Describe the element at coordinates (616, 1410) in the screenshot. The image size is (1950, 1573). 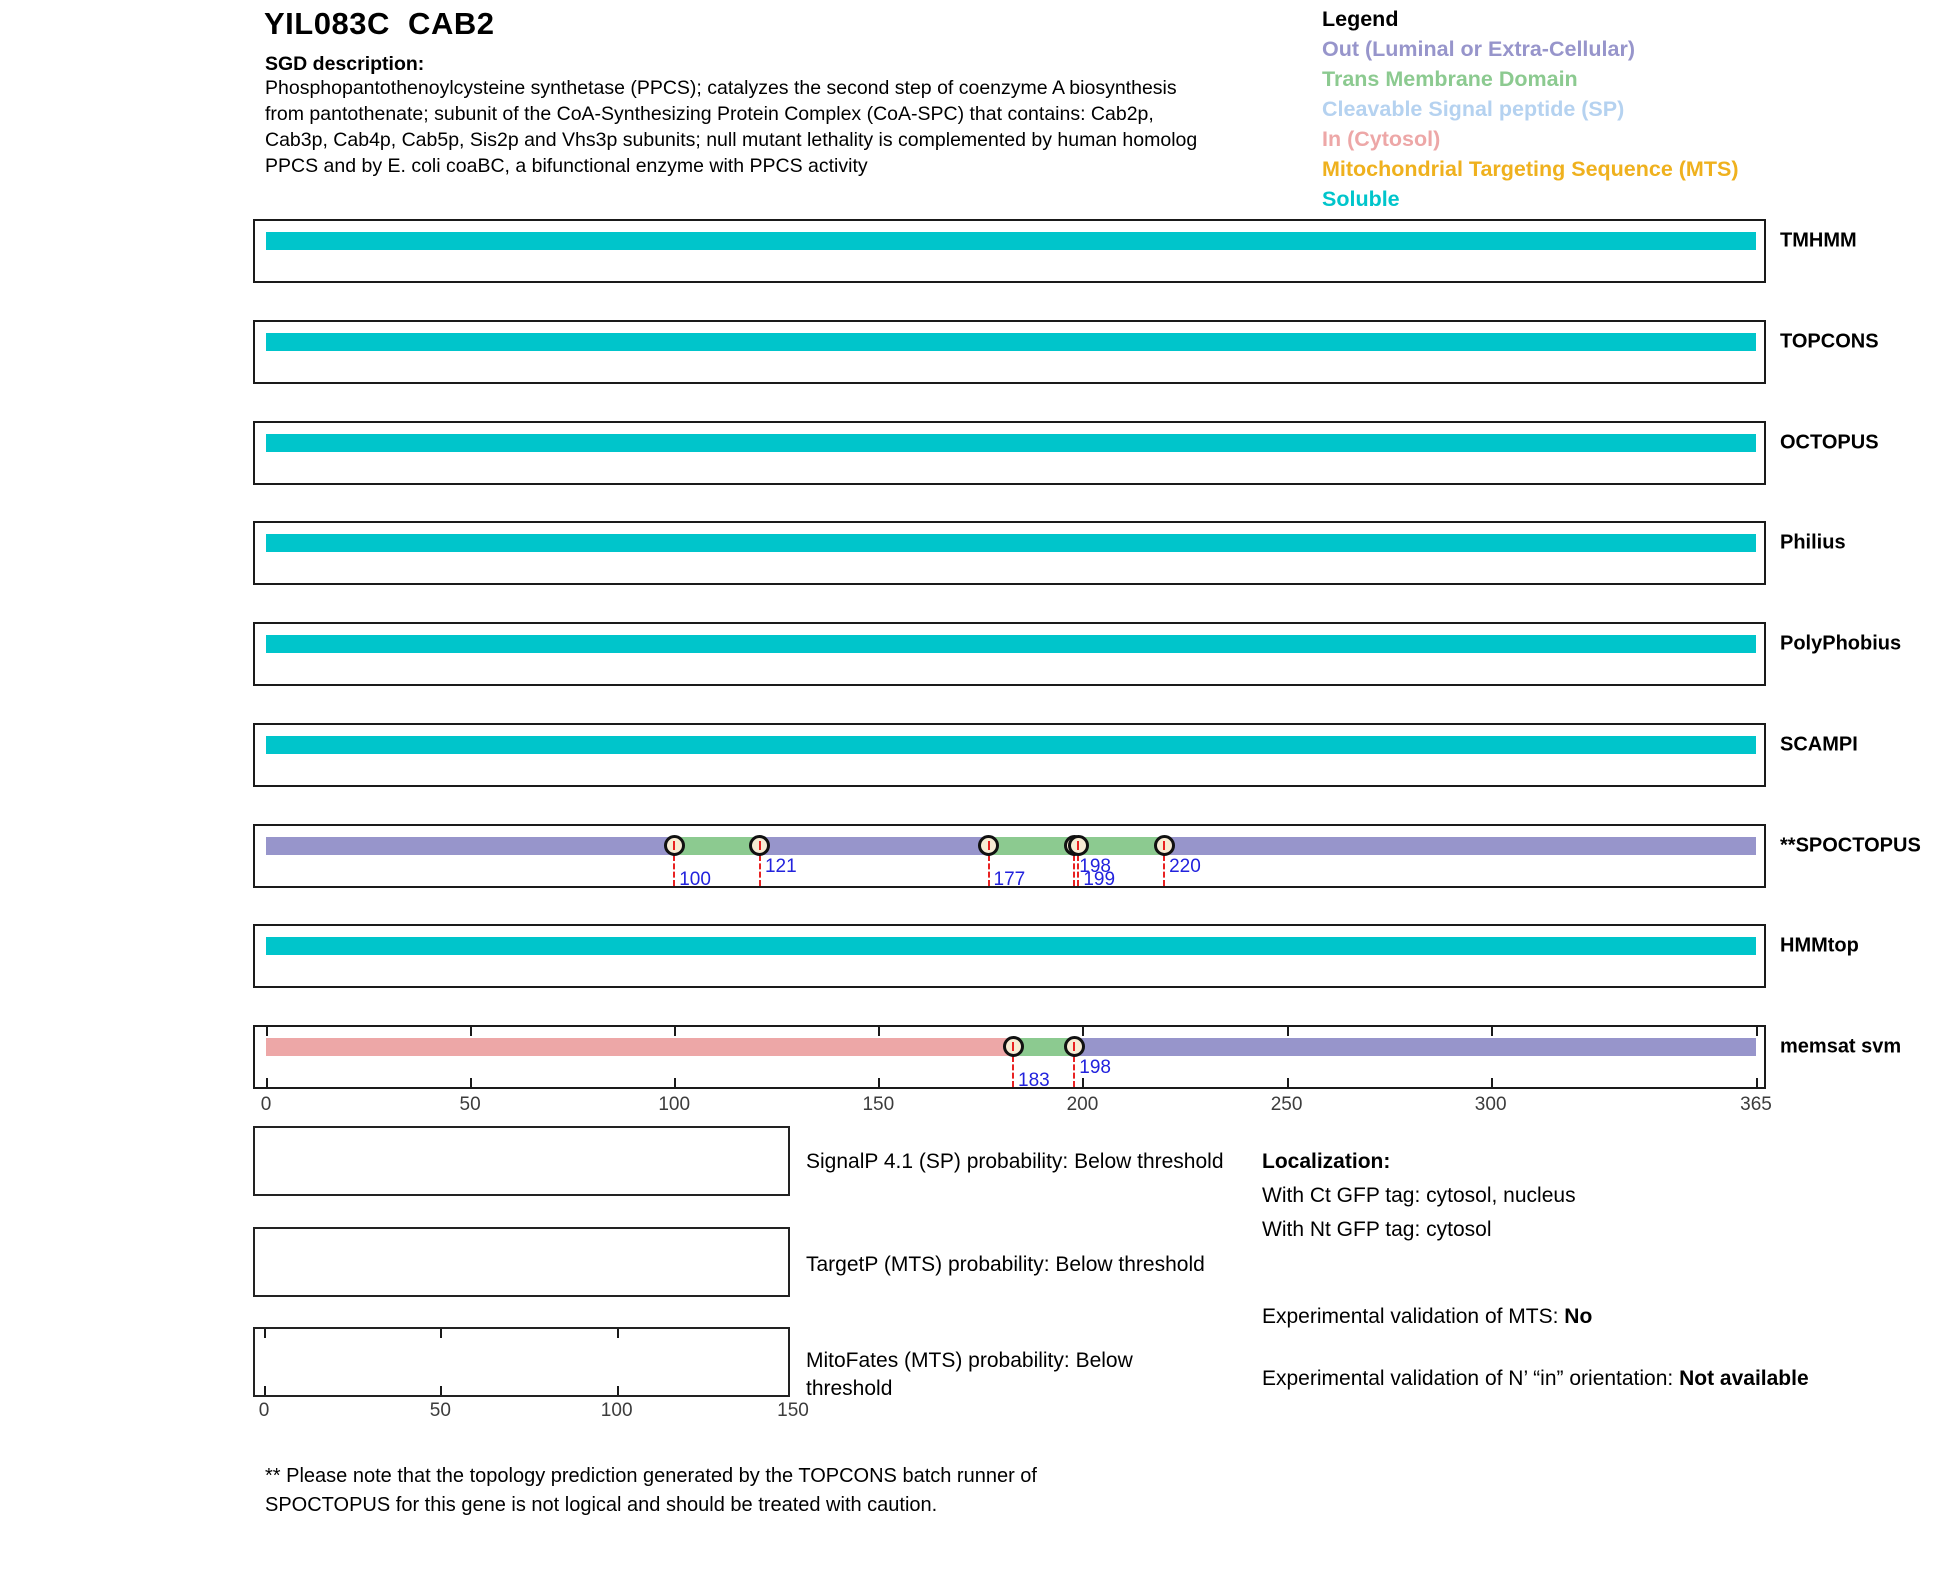
I see `probability-axis-label: 100` at that location.